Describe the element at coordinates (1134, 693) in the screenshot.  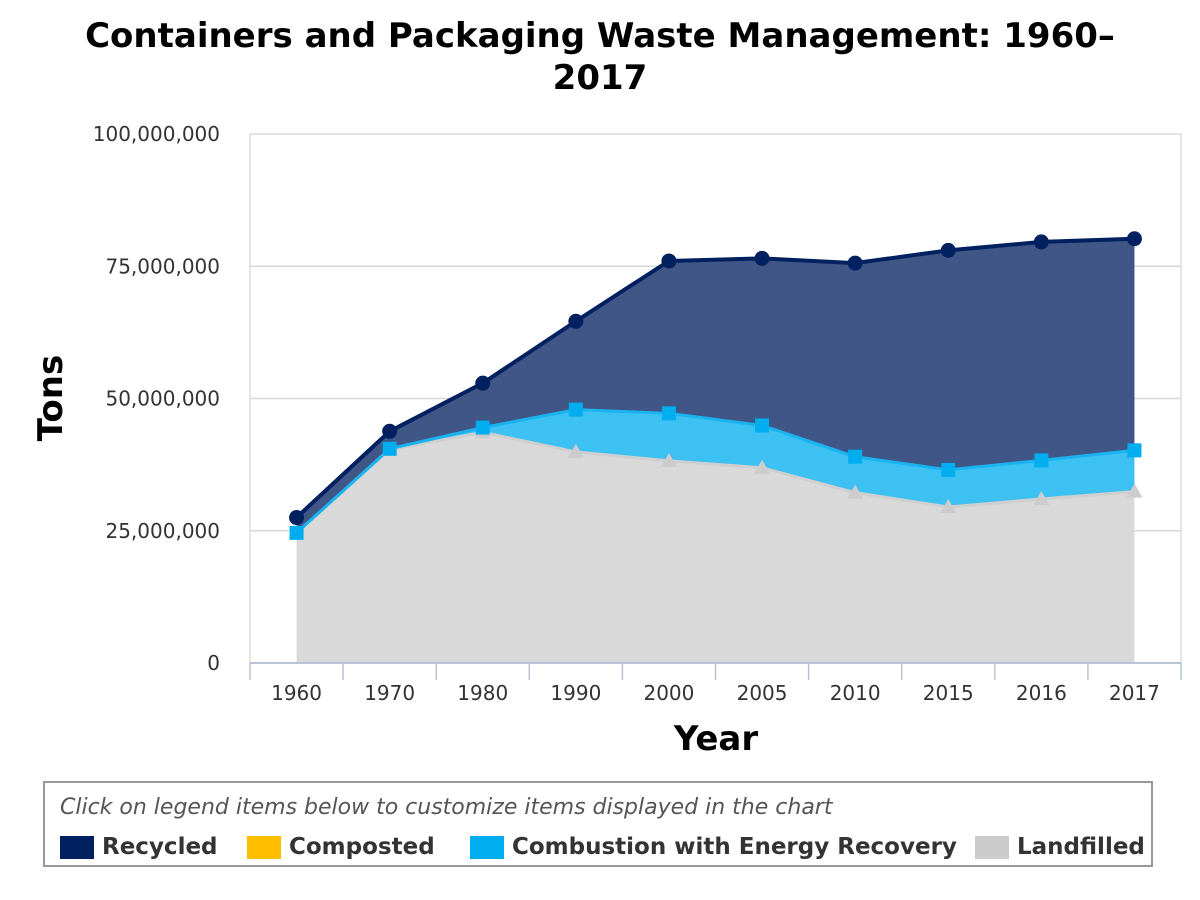
I see `x-tick-label: 2017` at that location.